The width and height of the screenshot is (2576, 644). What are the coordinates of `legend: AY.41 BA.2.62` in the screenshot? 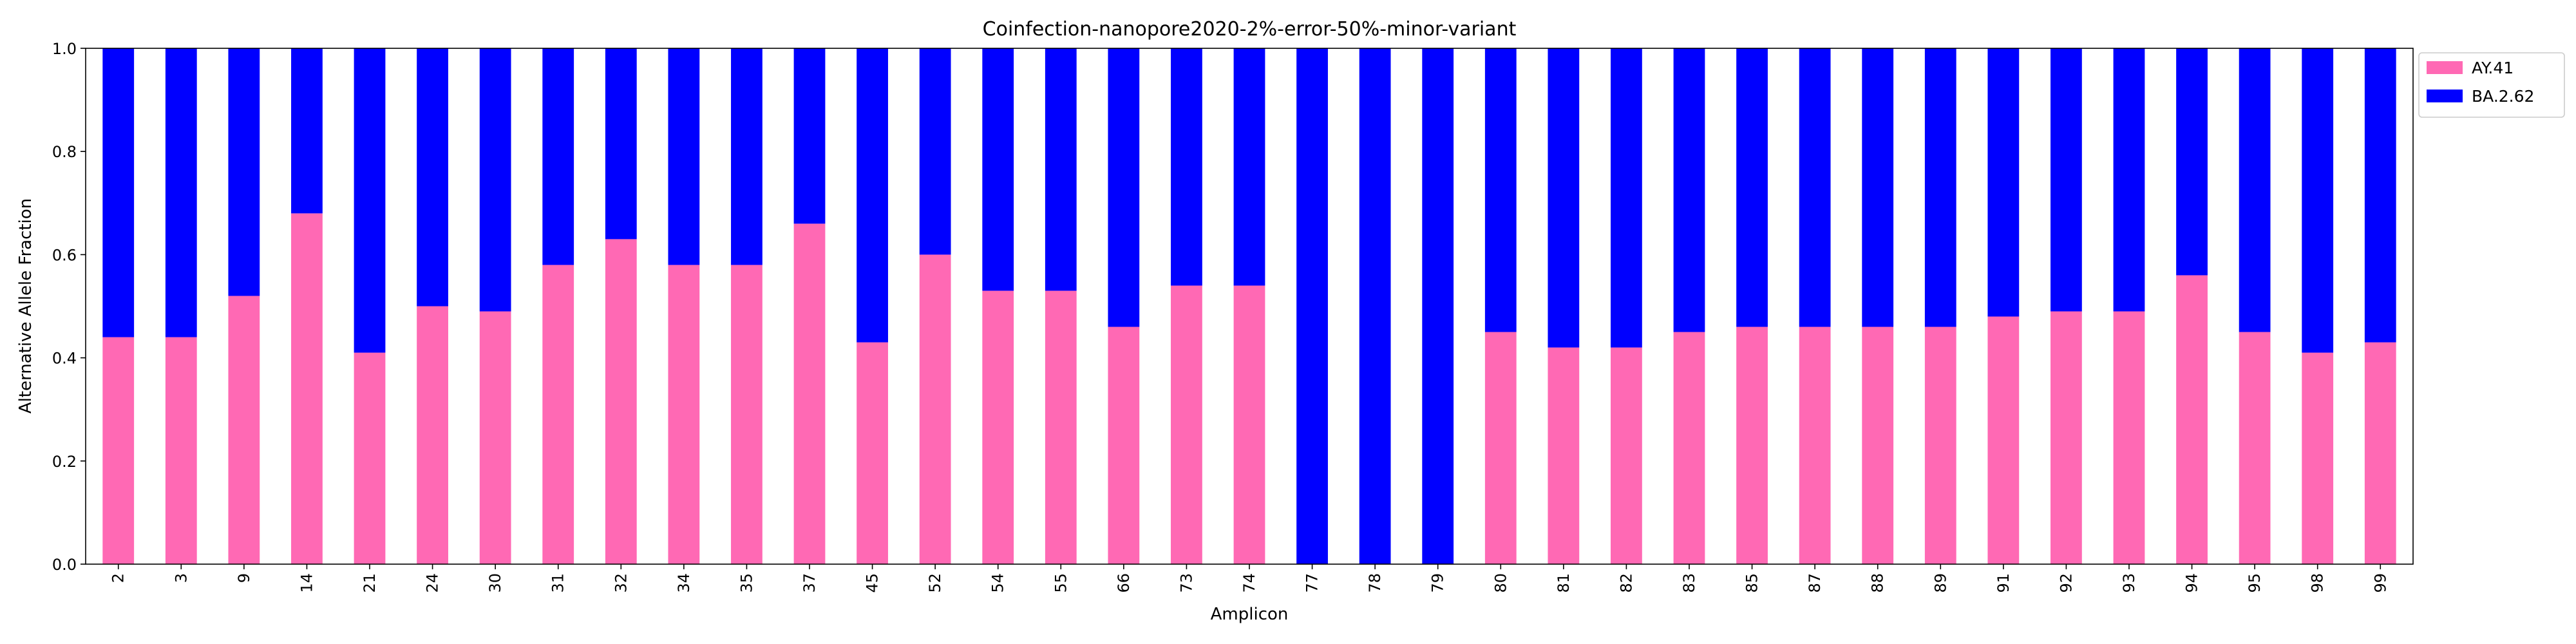 It's located at (2491, 85).